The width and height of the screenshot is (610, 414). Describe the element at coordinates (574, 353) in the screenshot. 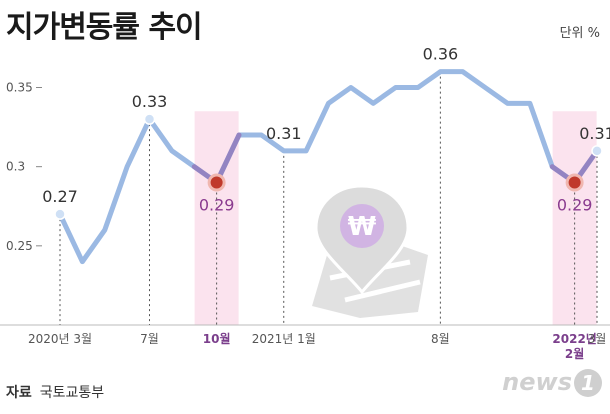

I see `x-tick-label: 2월` at that location.